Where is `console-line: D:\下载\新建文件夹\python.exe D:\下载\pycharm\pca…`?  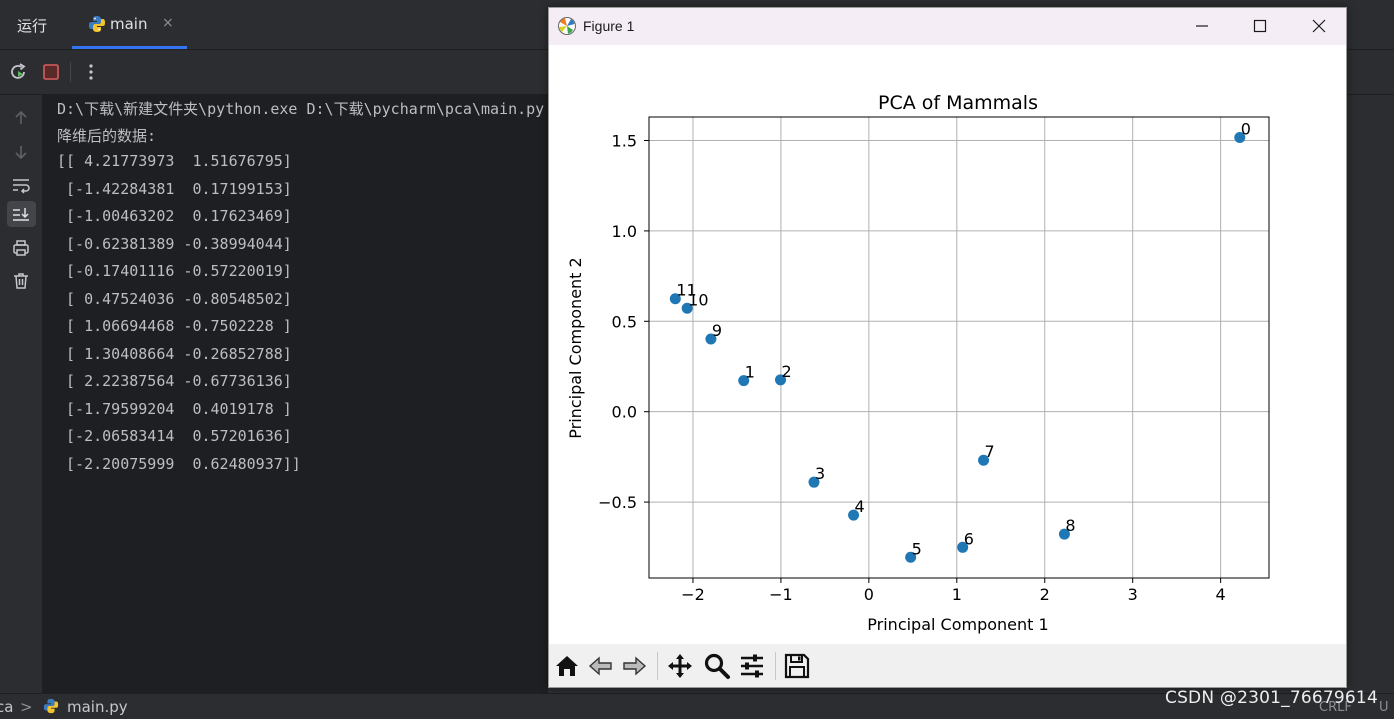
console-line: D:\下载\新建文件夹\python.exe D:\下载\pycharm\pca… is located at coordinates (301, 109).